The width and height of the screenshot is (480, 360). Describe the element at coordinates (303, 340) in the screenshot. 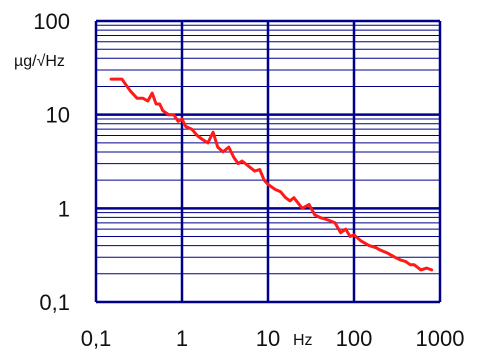

I see `x-axis-label: Hz` at that location.